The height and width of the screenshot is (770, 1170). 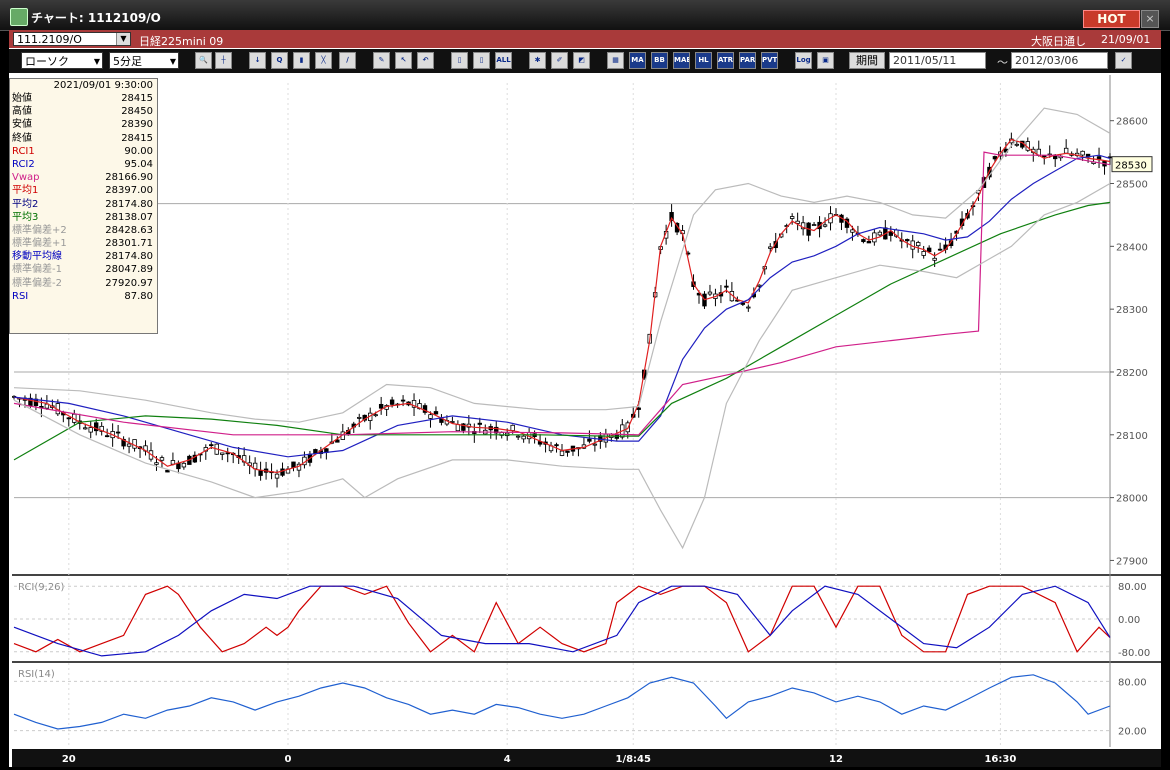 What do you see at coordinates (1132, 436) in the screenshot?
I see `y-tick-label: 28100` at bounding box center [1132, 436].